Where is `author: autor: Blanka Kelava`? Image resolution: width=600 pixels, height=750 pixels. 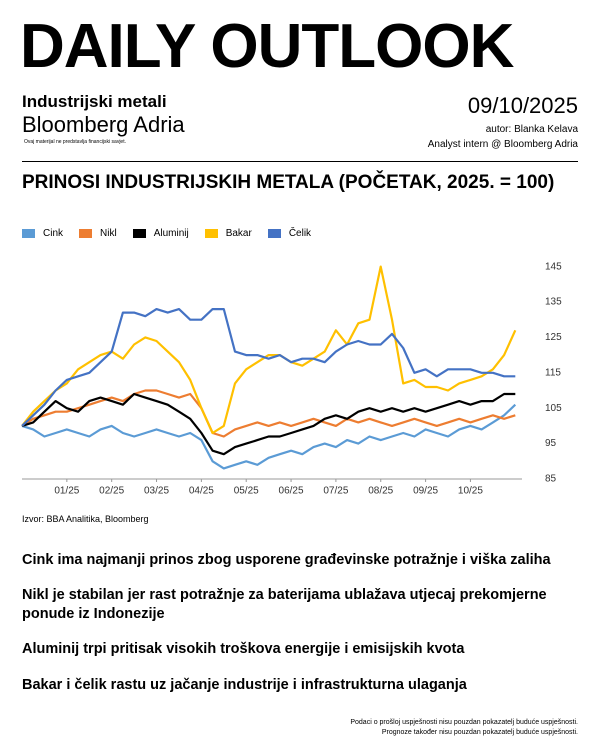
author: autor: Blanka Kelava is located at coordinates (531, 129).